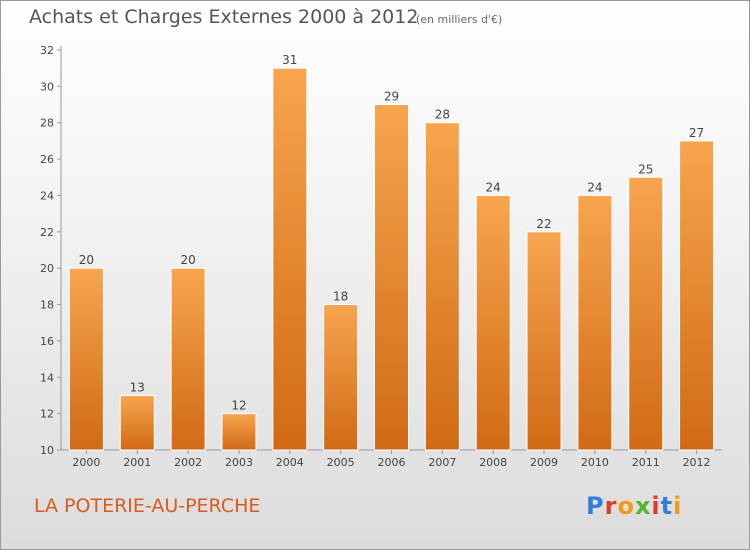 The height and width of the screenshot is (550, 750). I want to click on proxiti-logo: Proxiti, so click(634, 506).